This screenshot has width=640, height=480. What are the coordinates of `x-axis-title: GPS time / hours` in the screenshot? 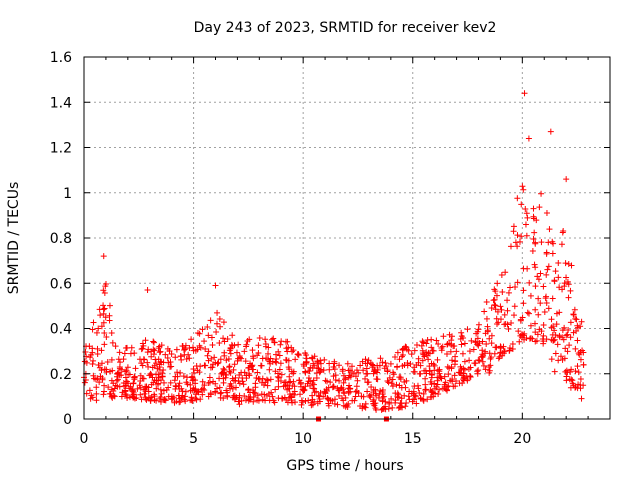 It's located at (344, 466).